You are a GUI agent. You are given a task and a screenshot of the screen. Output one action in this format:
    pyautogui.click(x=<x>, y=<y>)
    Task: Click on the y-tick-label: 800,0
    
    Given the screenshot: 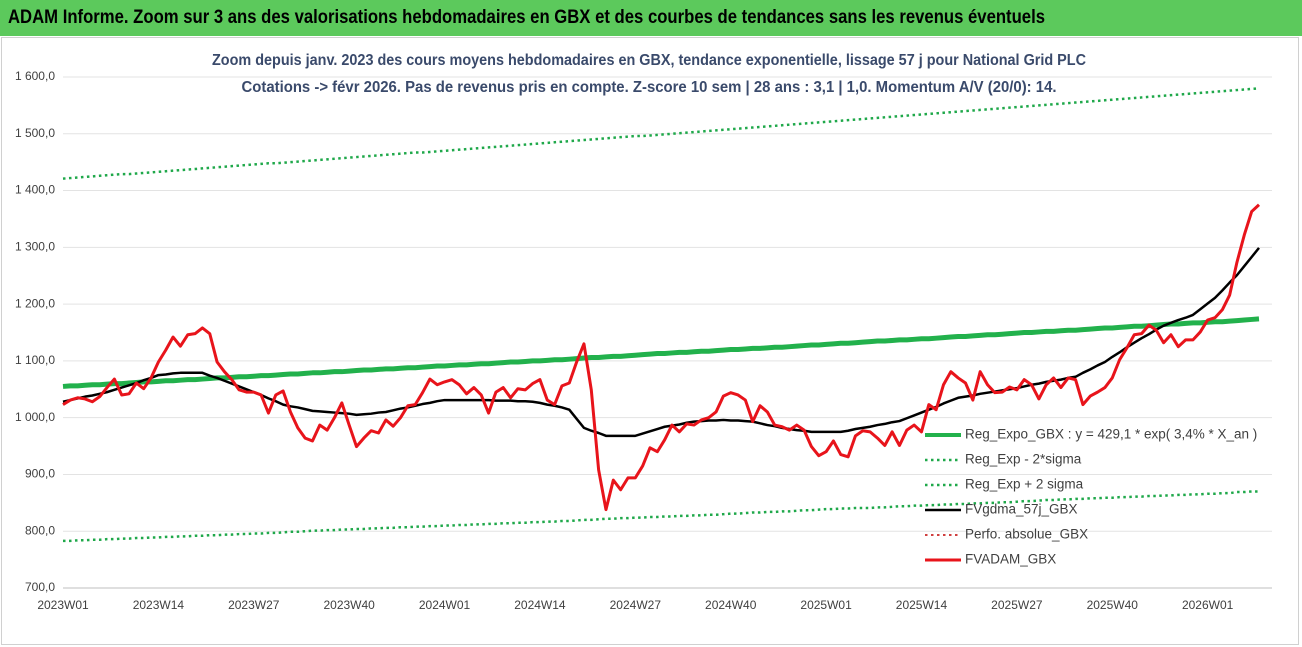 What is the action you would take?
    pyautogui.click(x=40, y=530)
    